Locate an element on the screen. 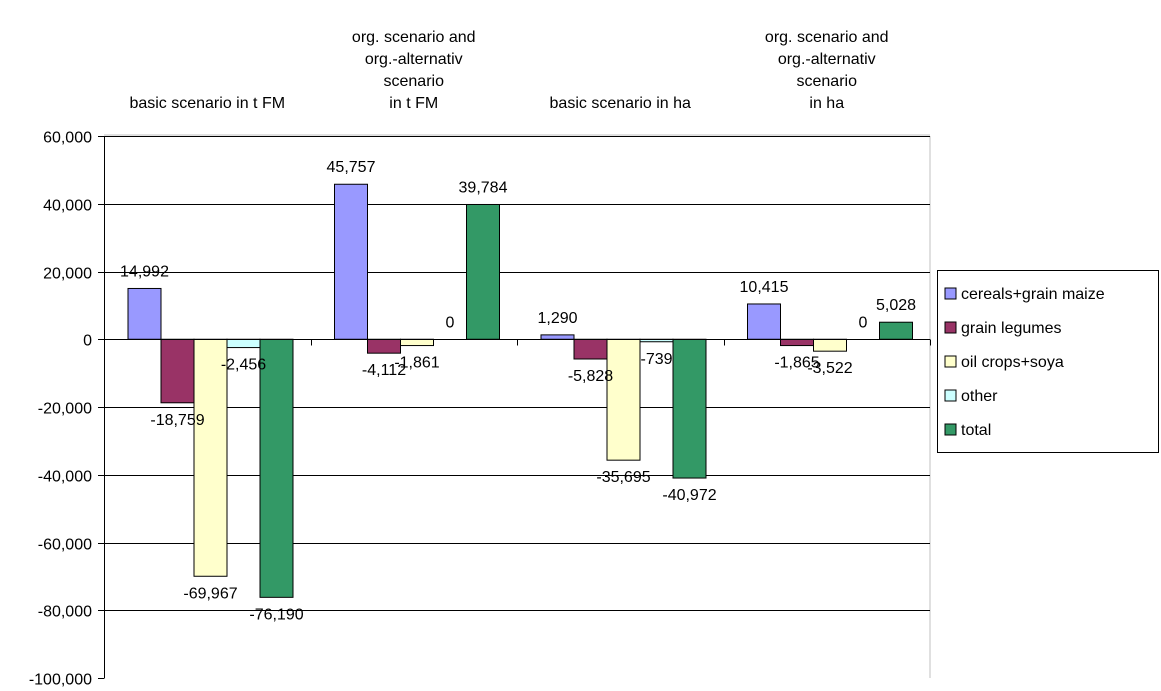  y-tick-label: 0 is located at coordinates (87, 341).